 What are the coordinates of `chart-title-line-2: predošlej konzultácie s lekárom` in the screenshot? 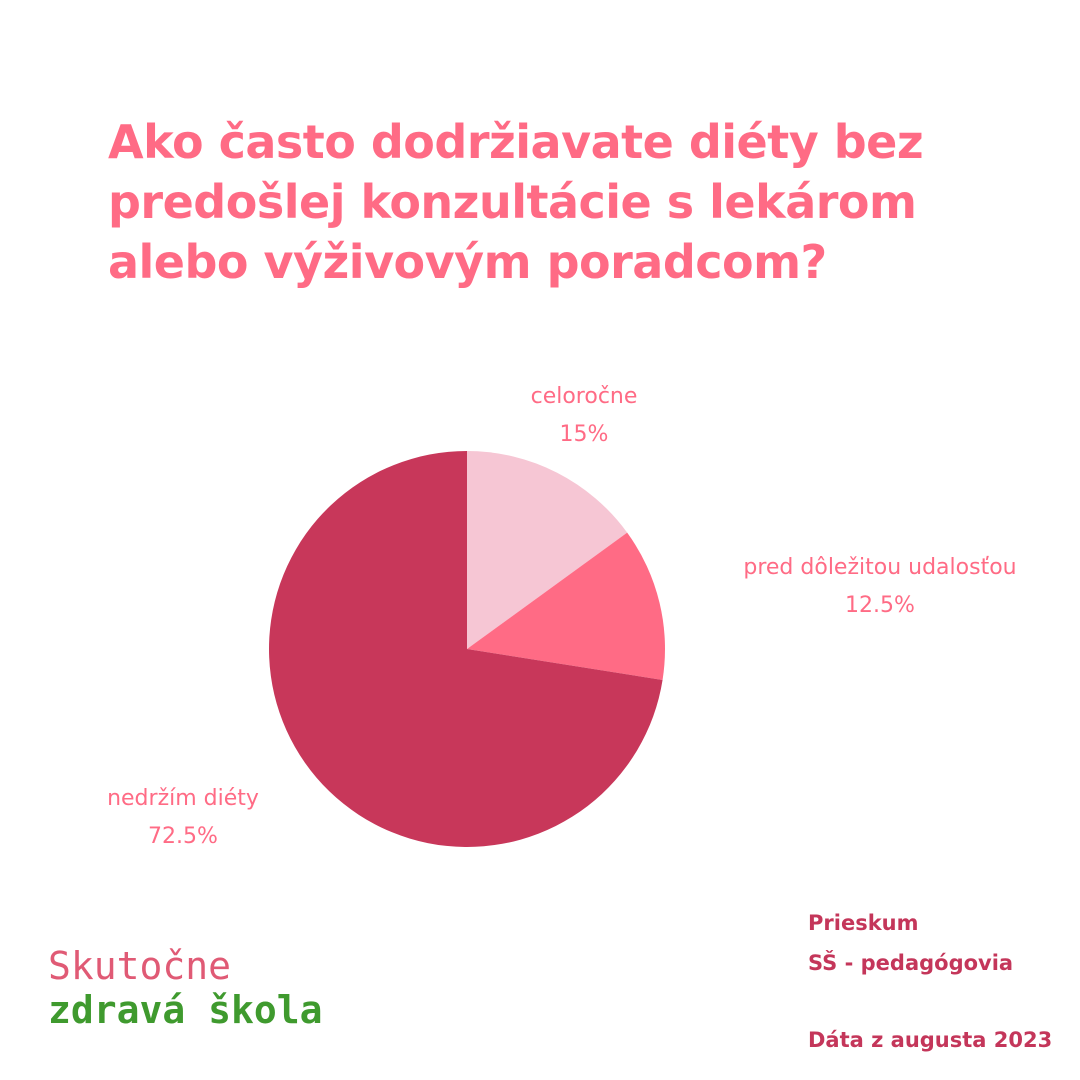 It's located at (512, 202).